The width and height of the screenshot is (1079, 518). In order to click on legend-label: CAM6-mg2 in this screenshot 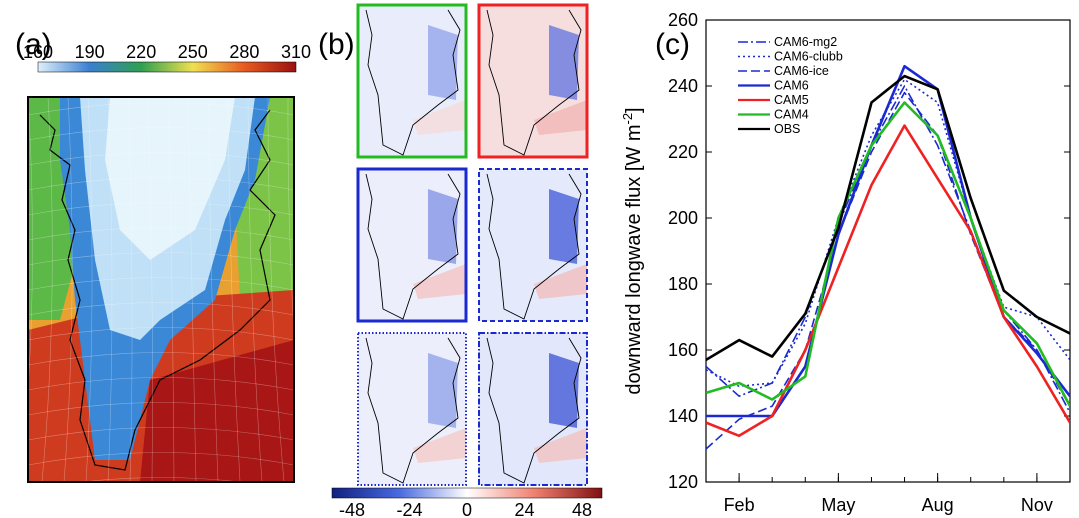, I will do `click(805, 42)`.